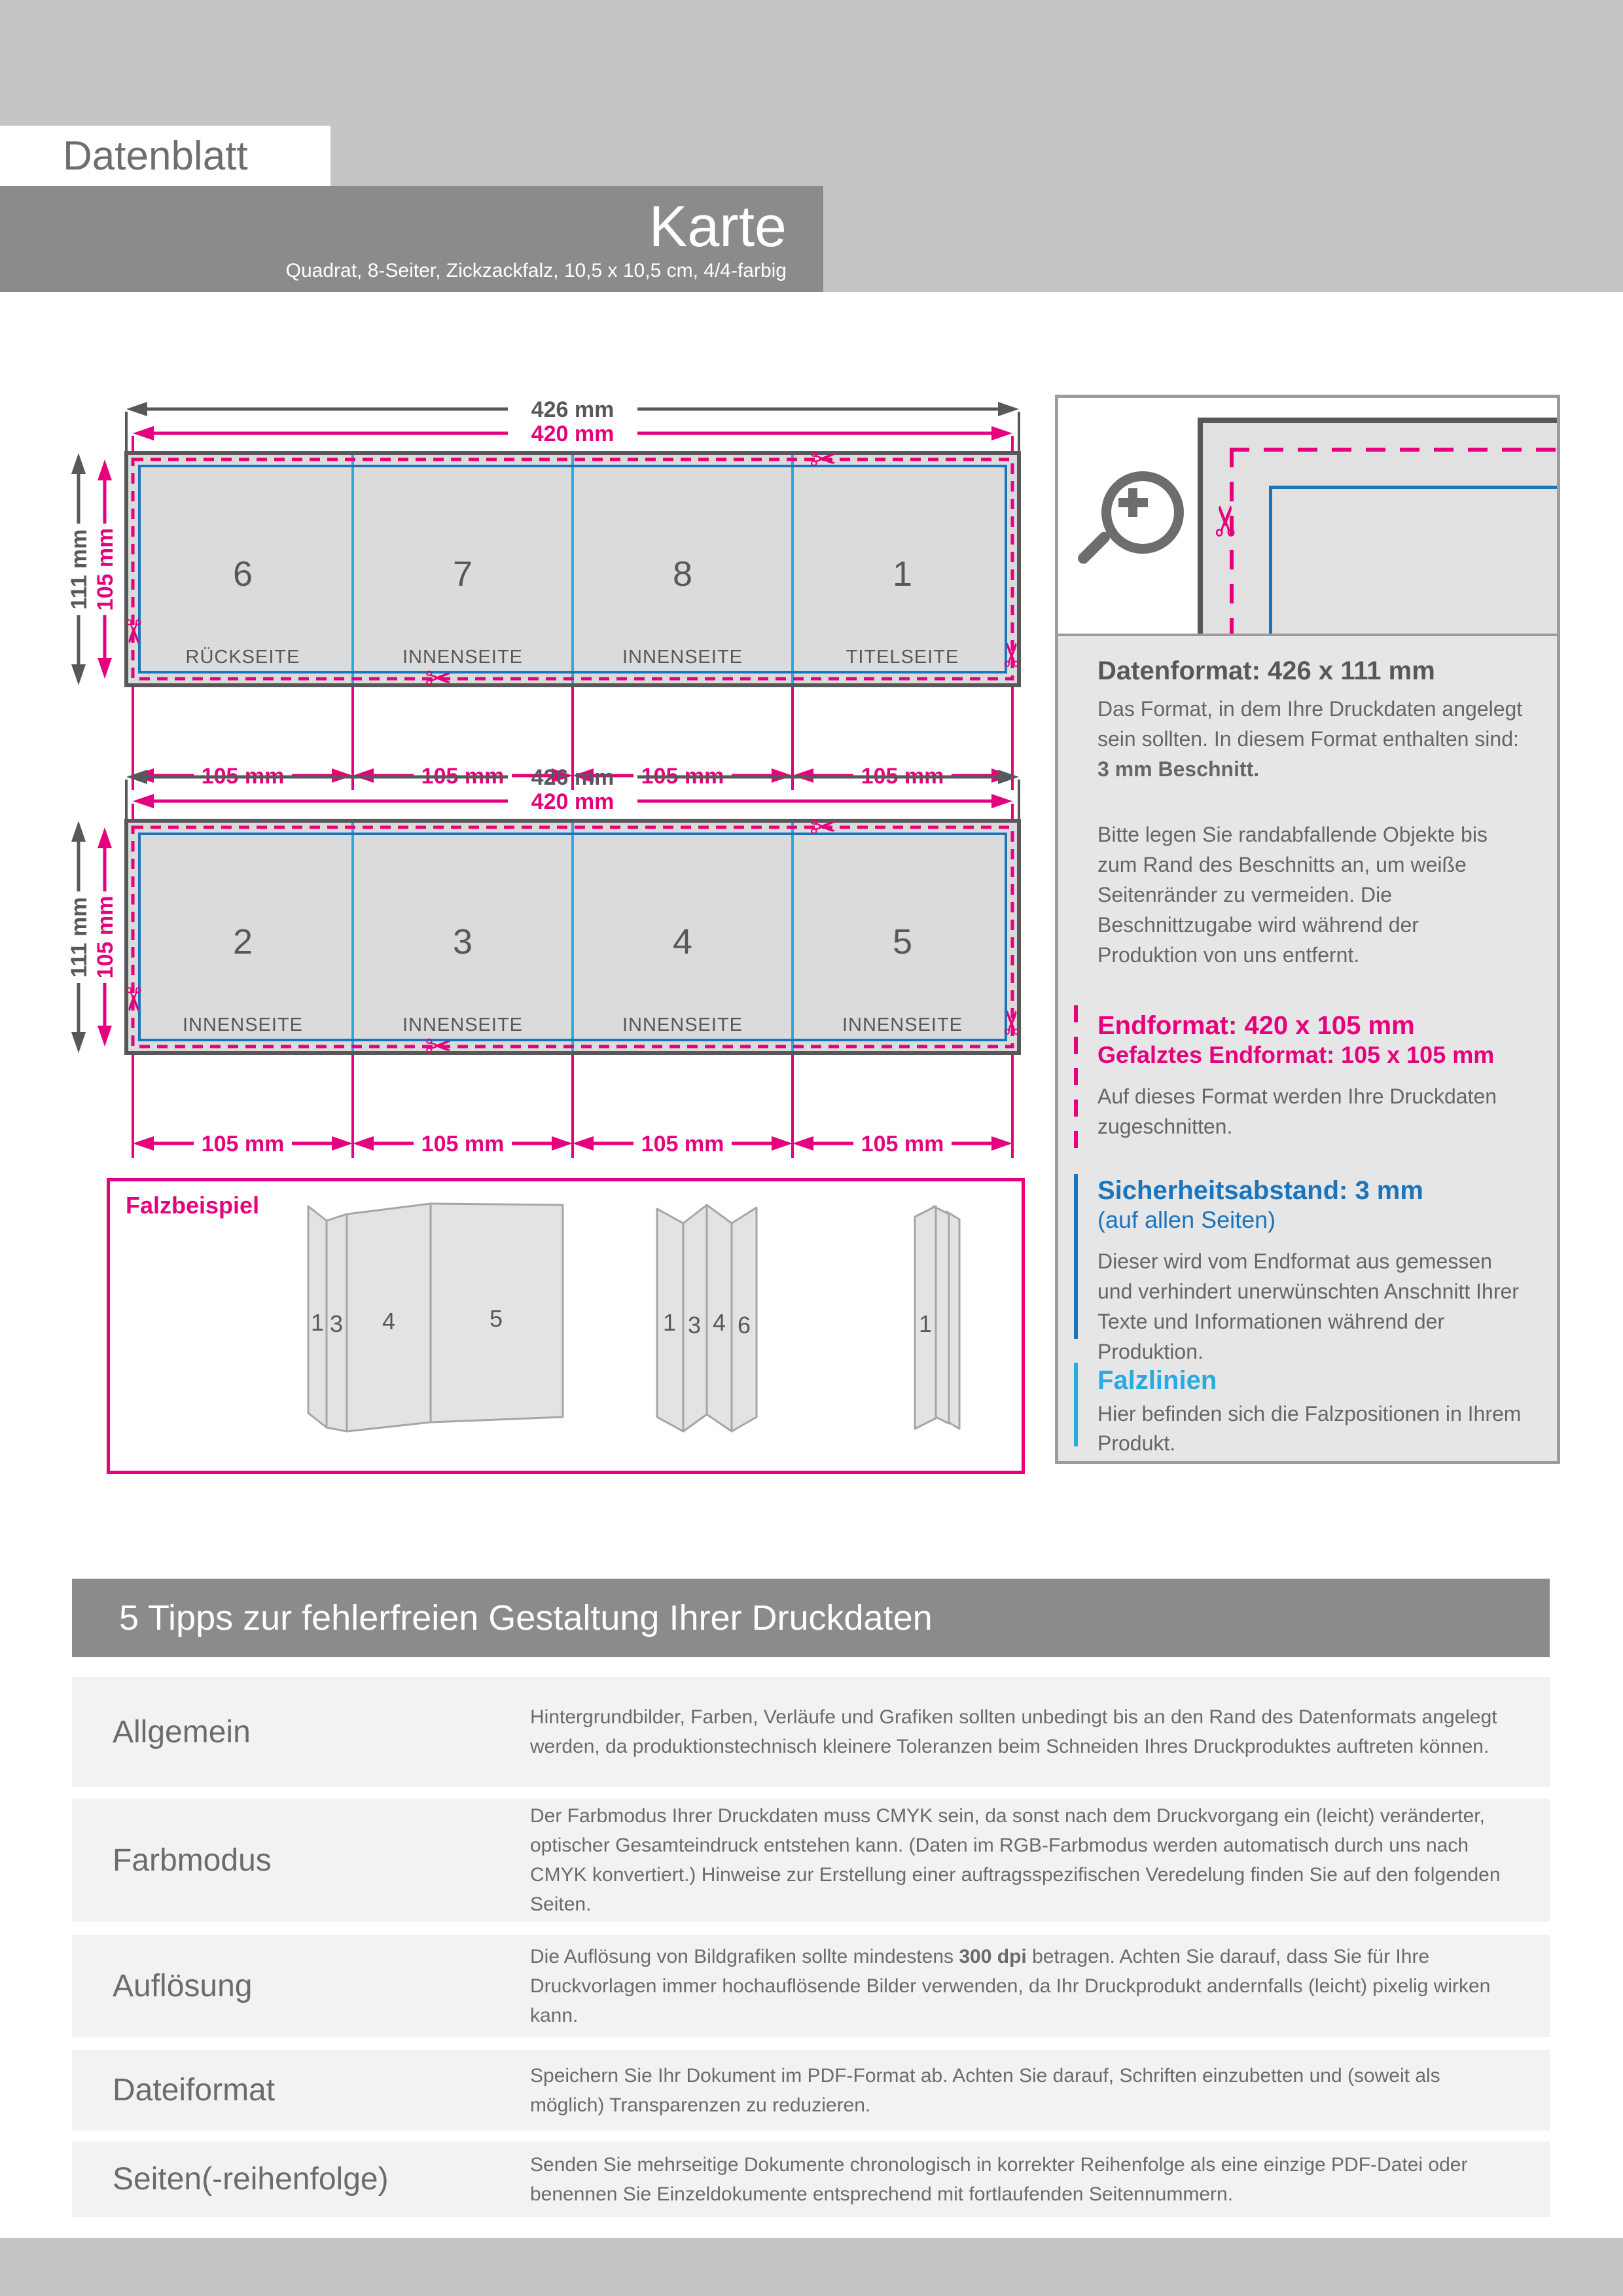 The height and width of the screenshot is (2296, 1623). What do you see at coordinates (1270, 560) in the screenshot?
I see `safety-line-vertical` at bounding box center [1270, 560].